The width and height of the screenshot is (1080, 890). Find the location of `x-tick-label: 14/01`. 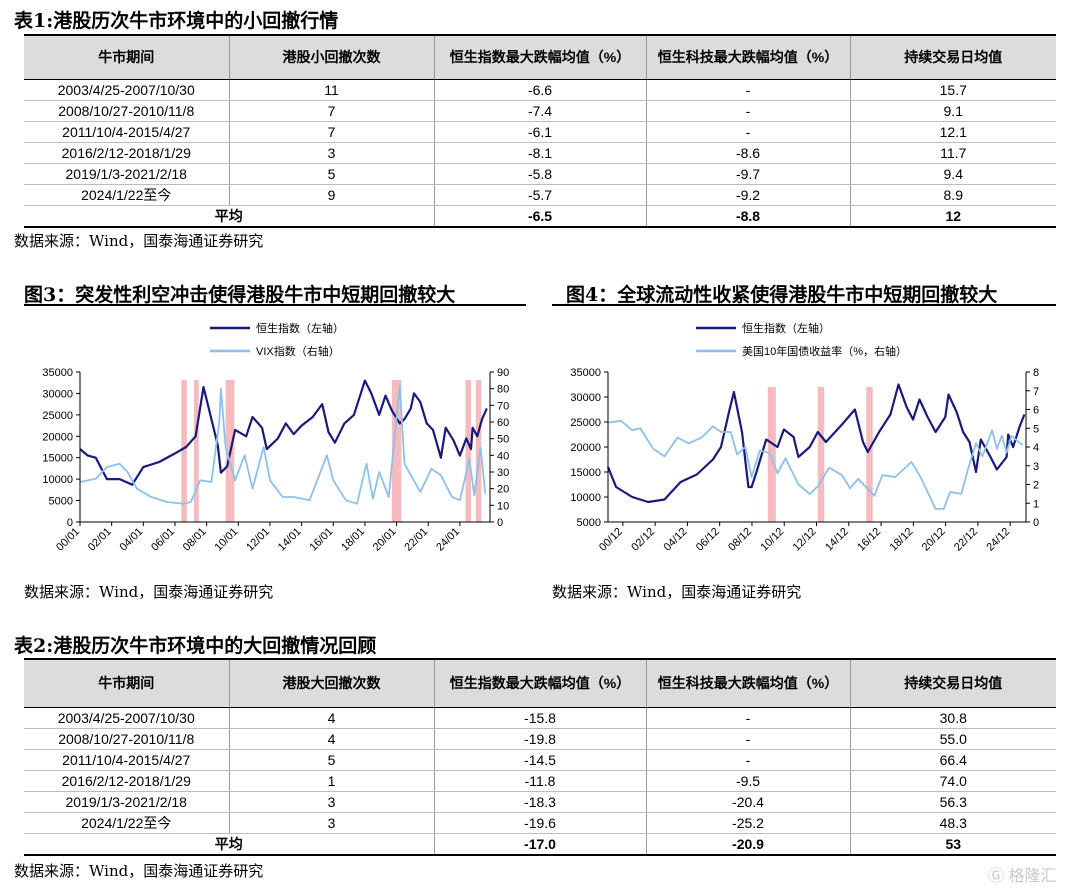

x-tick-label: 14/01 is located at coordinates (290, 540).